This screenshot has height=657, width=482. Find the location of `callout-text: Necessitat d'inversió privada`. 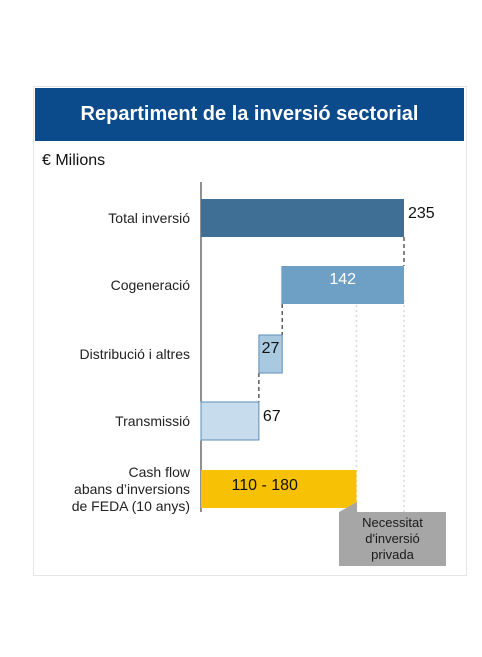

callout-text: Necessitat d'inversió privada is located at coordinates (392, 539).